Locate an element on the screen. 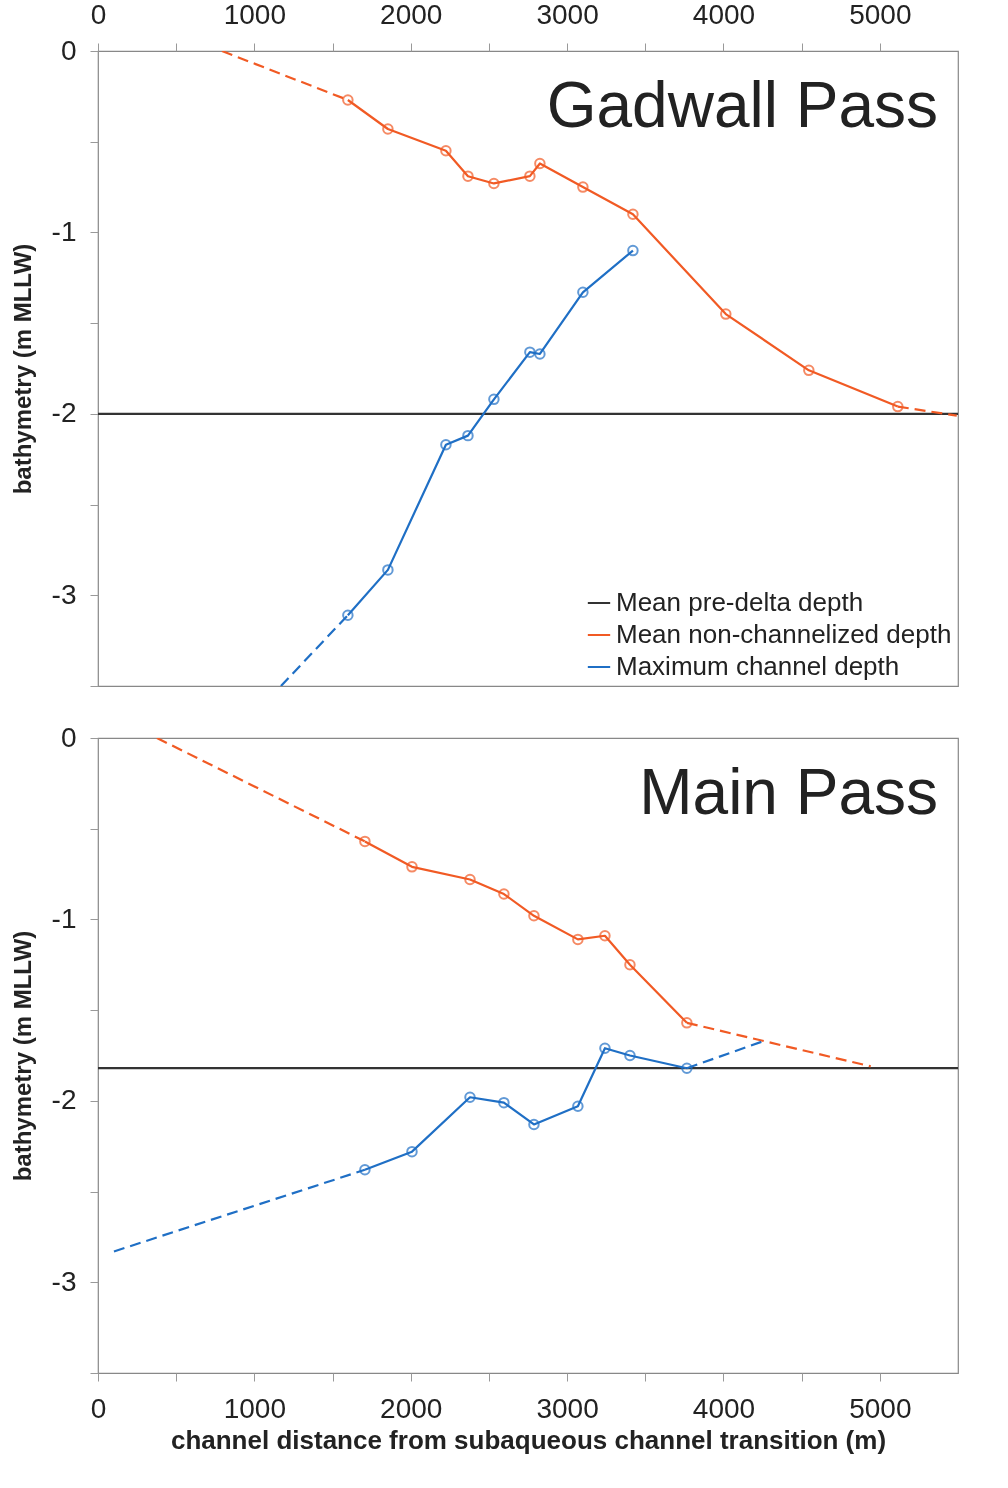 This screenshot has width=1008, height=1488. legend-label: Mean pre-delta depth is located at coordinates (740, 602).